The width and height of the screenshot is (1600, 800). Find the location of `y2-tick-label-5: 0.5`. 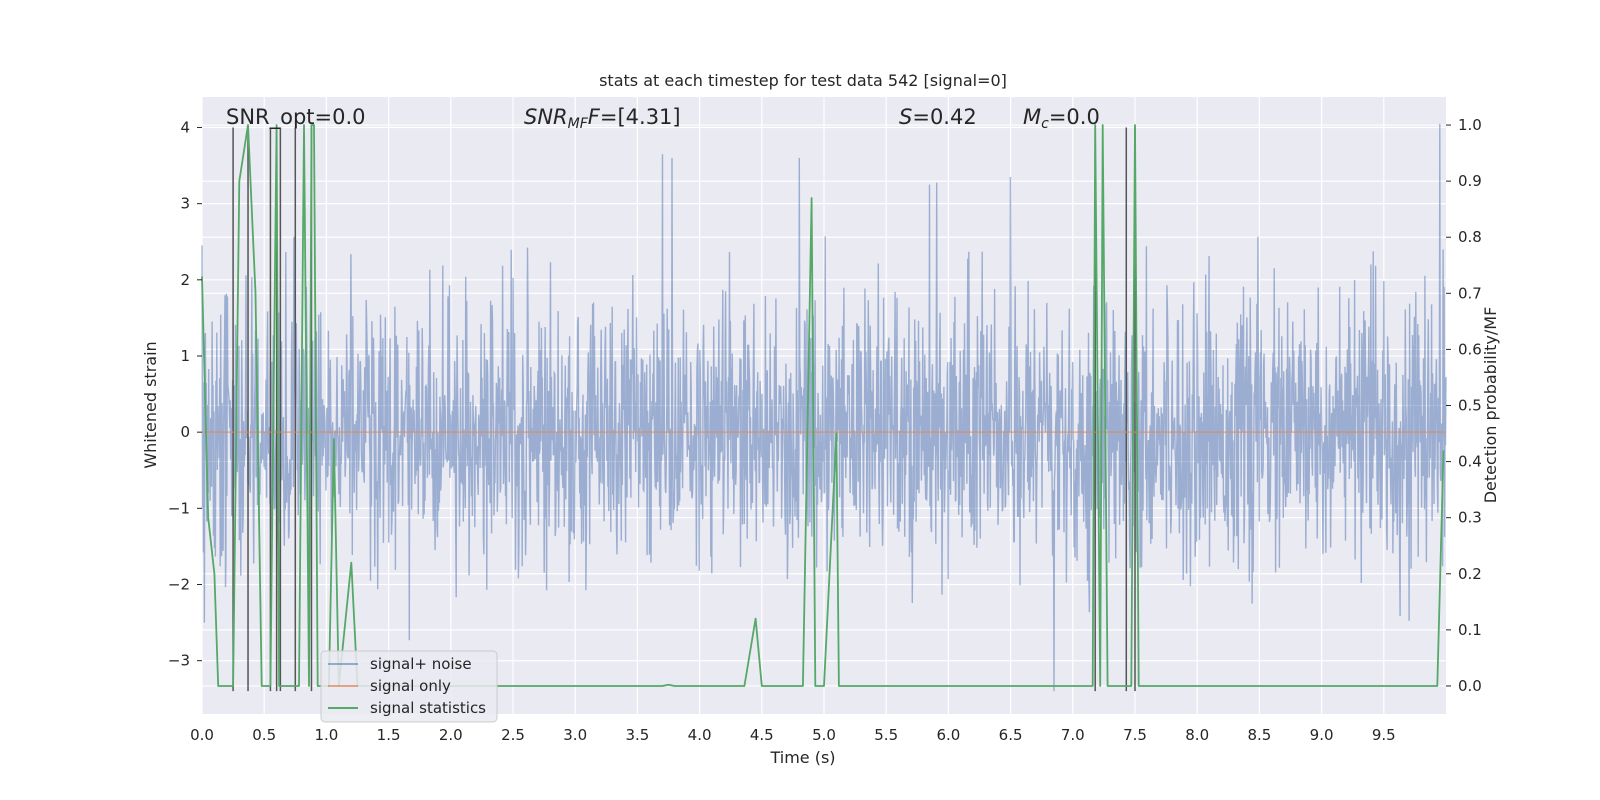

y2-tick-label-5: 0.5 is located at coordinates (1470, 406).